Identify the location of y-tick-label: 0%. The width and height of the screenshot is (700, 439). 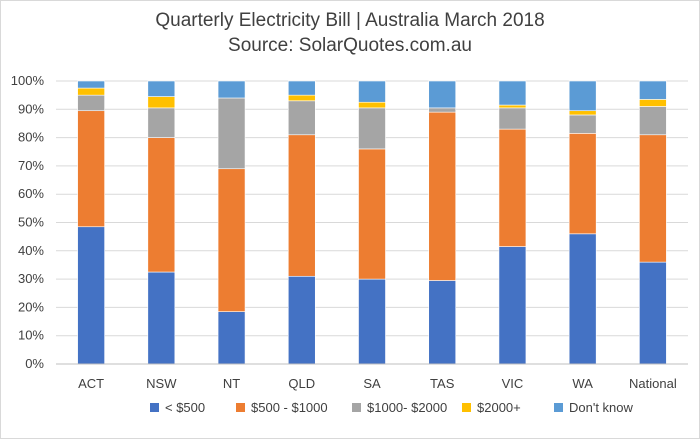
(34, 363).